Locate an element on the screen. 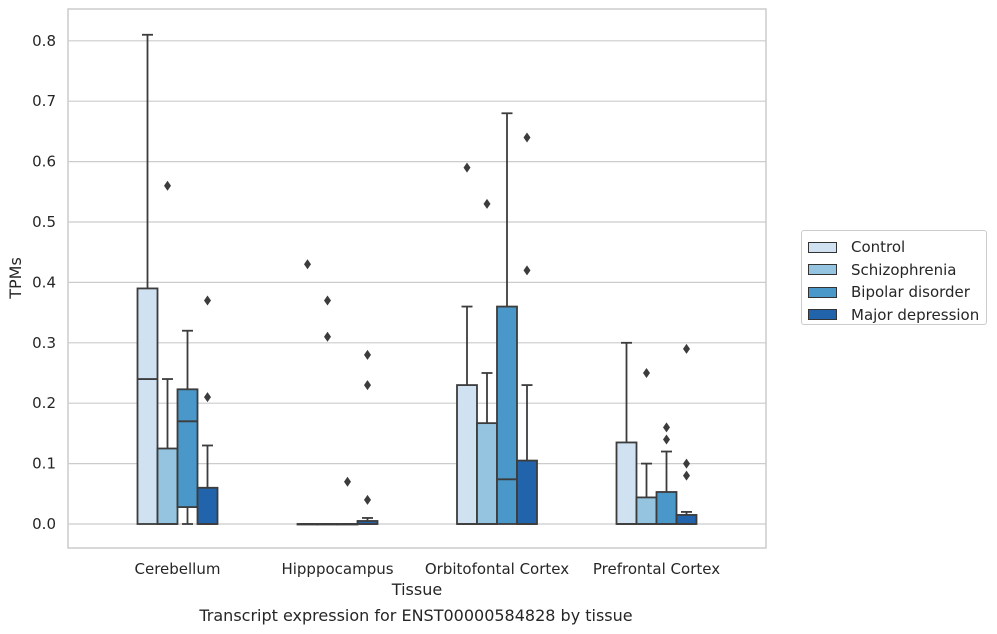 The image size is (997, 634). legend-swatch-bipolar-disorder is located at coordinates (822, 292).